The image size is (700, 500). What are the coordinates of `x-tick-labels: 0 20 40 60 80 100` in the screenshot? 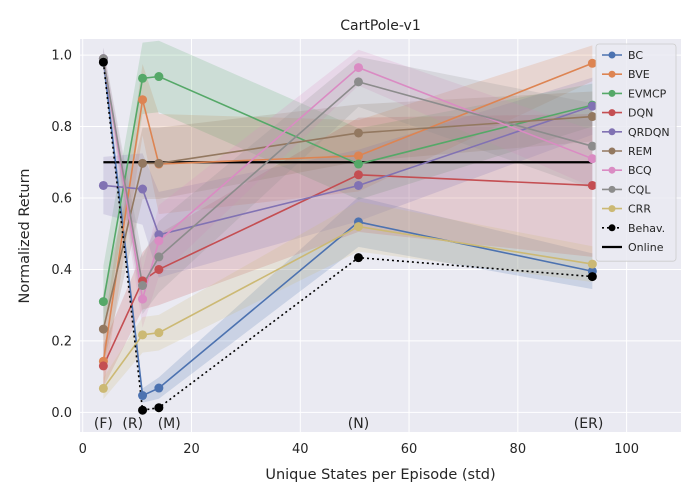 It's located at (359, 449).